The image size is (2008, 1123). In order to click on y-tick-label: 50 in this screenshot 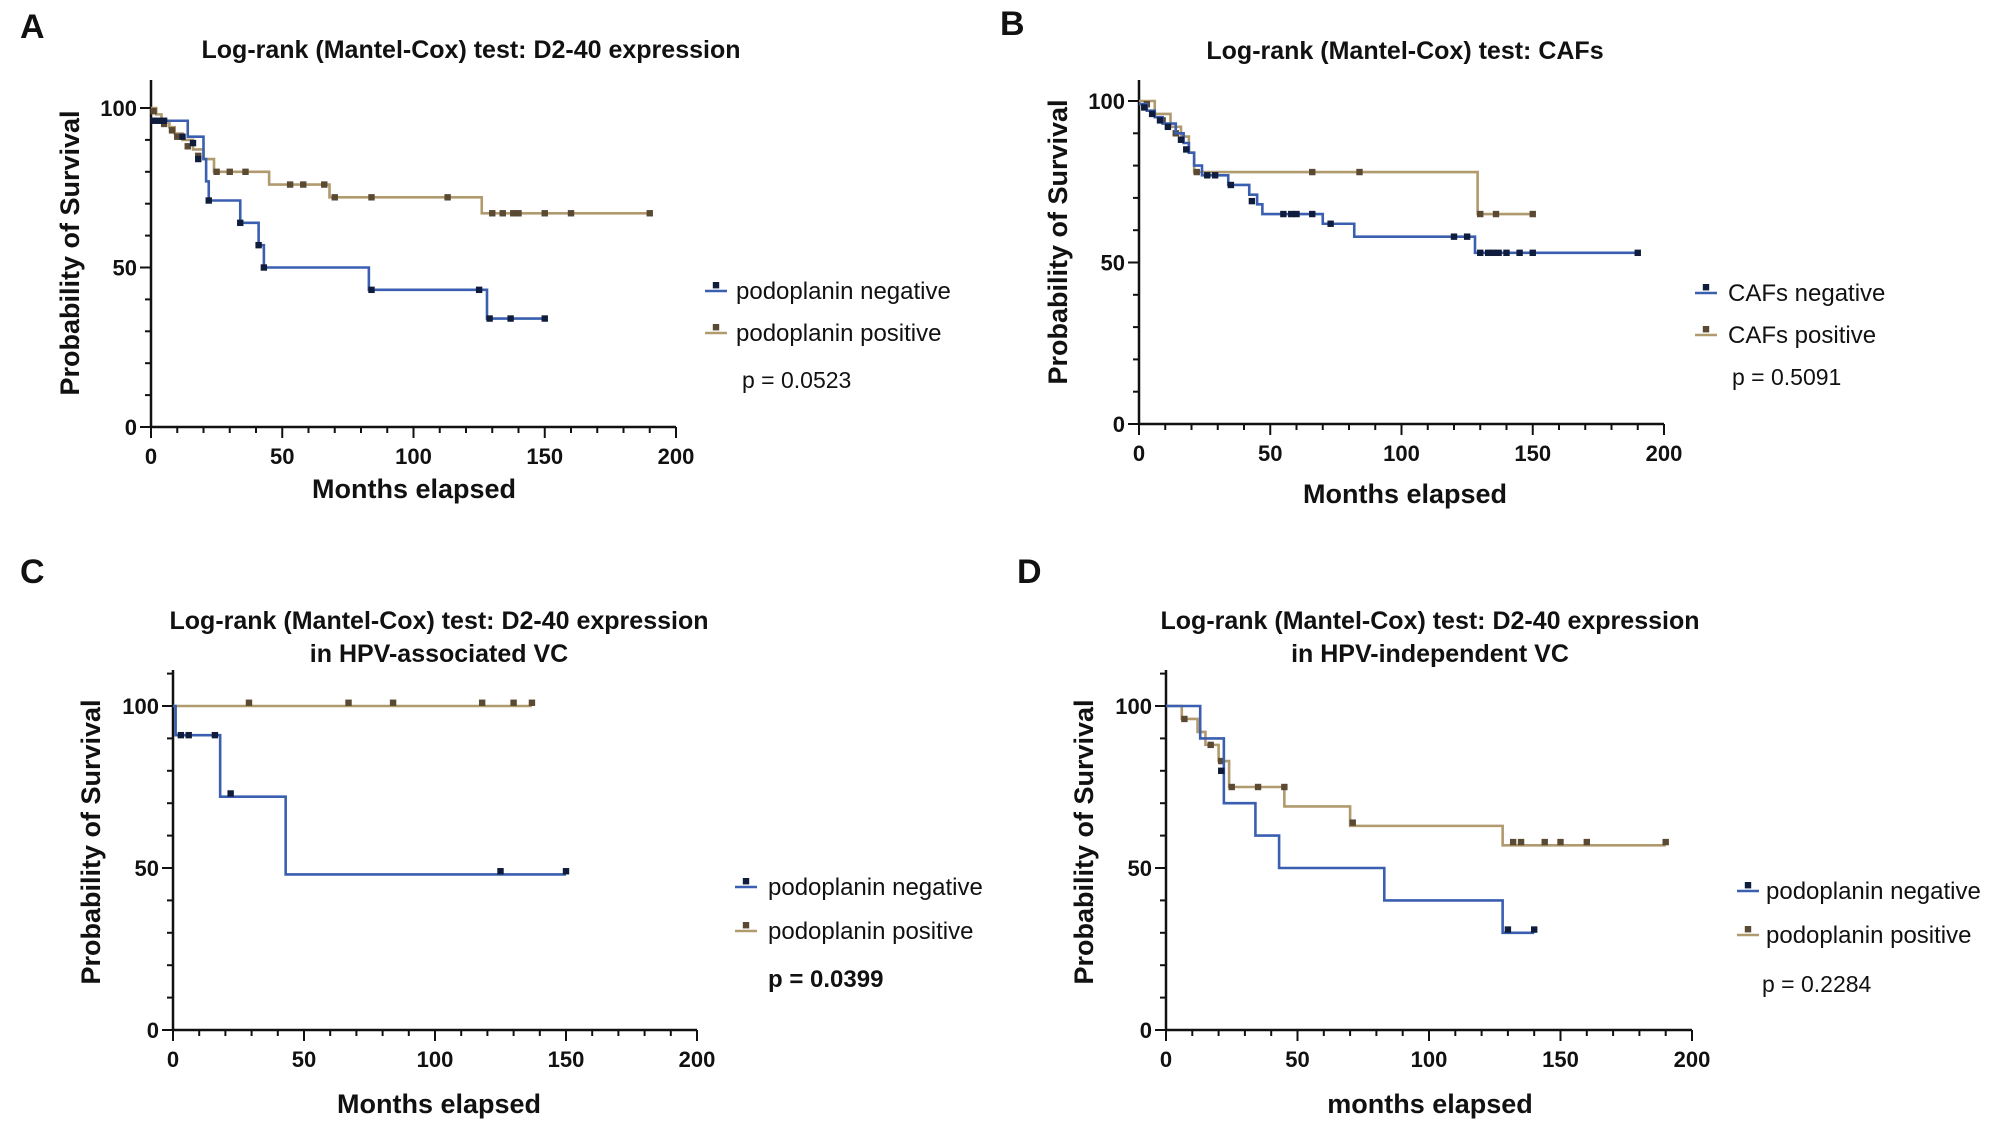, I will do `click(147, 868)`.